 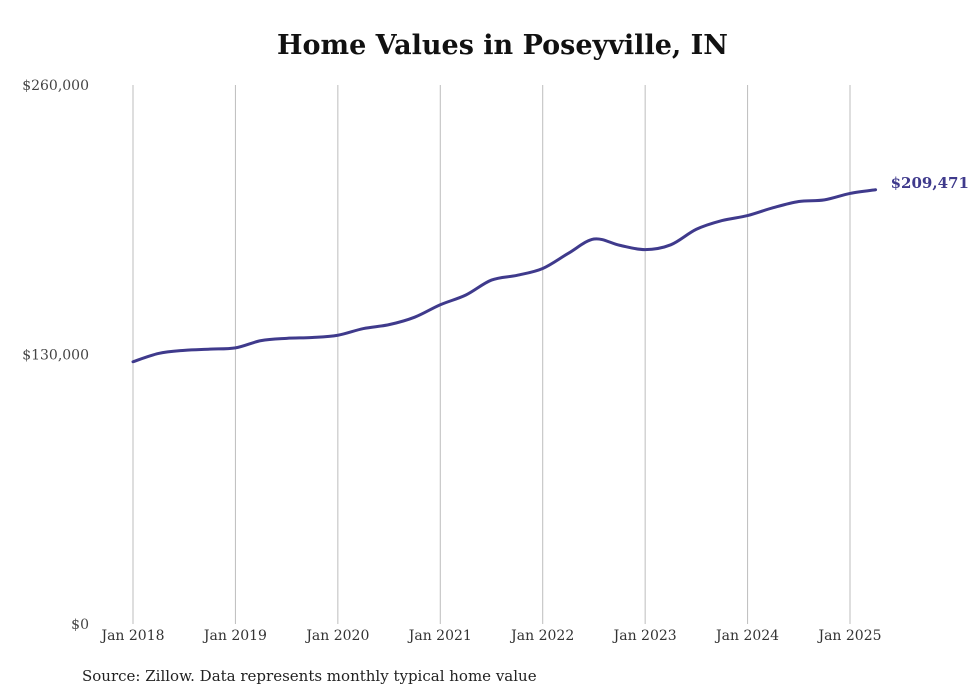 What do you see at coordinates (336, 636) in the screenshot?
I see `x-tick-label: Jan 2020` at bounding box center [336, 636].